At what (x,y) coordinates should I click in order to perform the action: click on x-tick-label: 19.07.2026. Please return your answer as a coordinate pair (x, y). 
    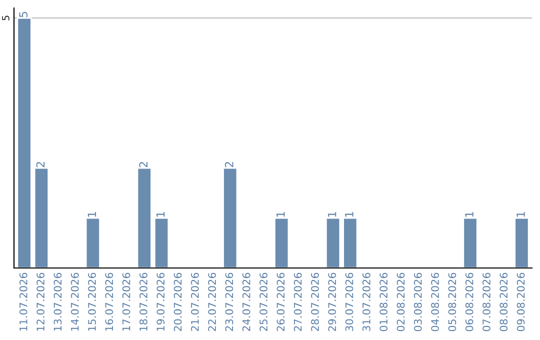
    Looking at the image, I should click on (160, 301).